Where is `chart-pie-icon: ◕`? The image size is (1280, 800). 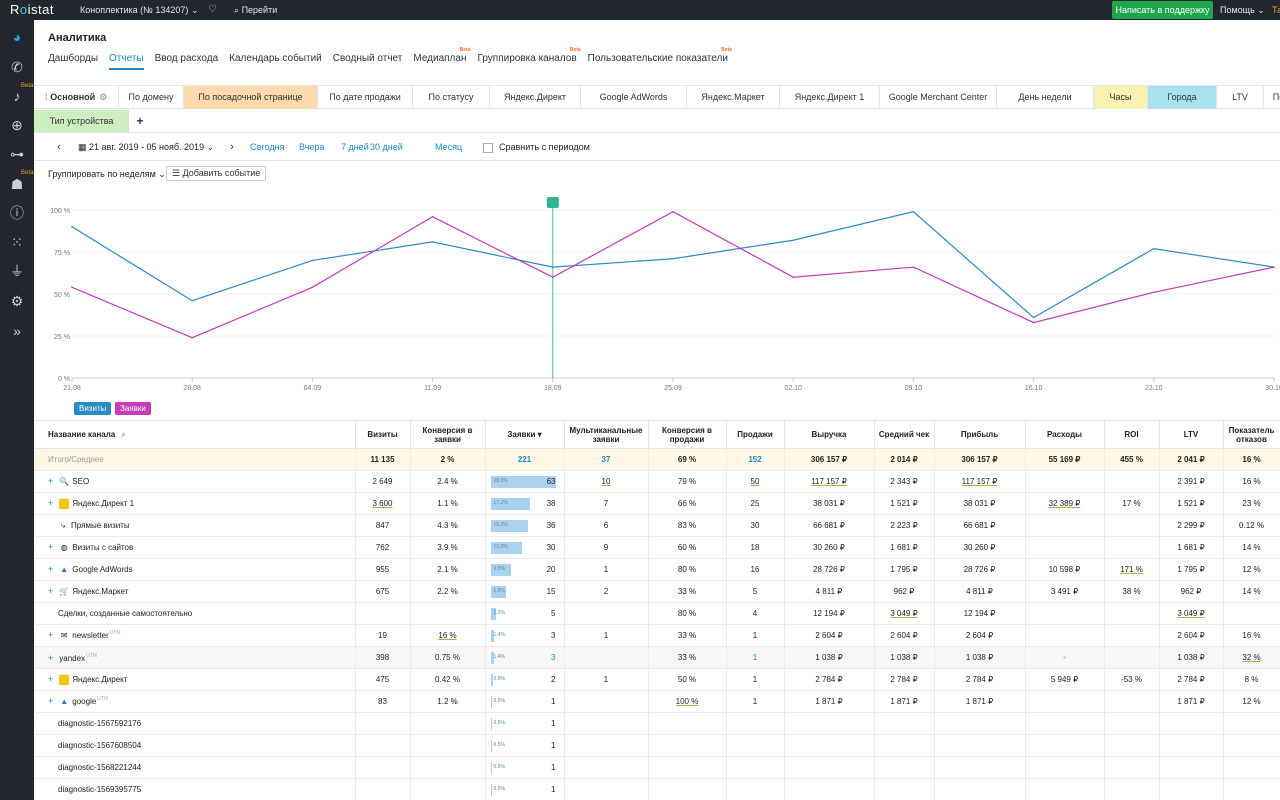 chart-pie-icon: ◕ is located at coordinates (17, 37).